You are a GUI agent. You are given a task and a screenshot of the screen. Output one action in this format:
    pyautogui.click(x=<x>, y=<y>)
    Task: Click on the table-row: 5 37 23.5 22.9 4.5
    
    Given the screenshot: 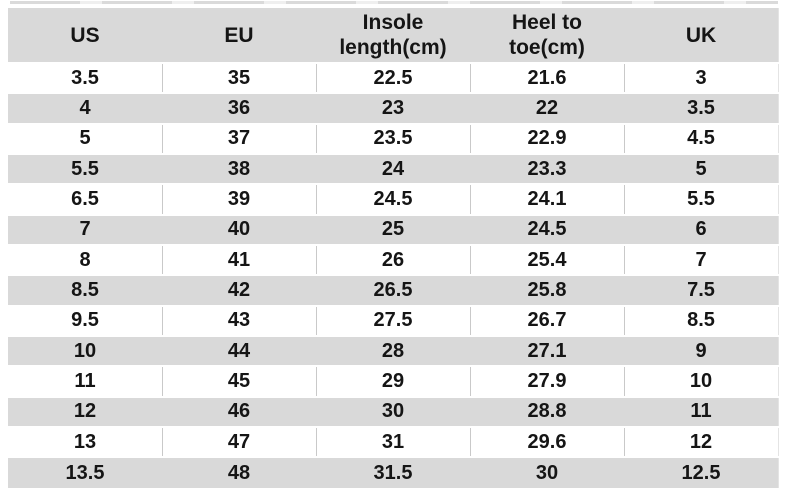 What is the action you would take?
    pyautogui.click(x=393, y=138)
    